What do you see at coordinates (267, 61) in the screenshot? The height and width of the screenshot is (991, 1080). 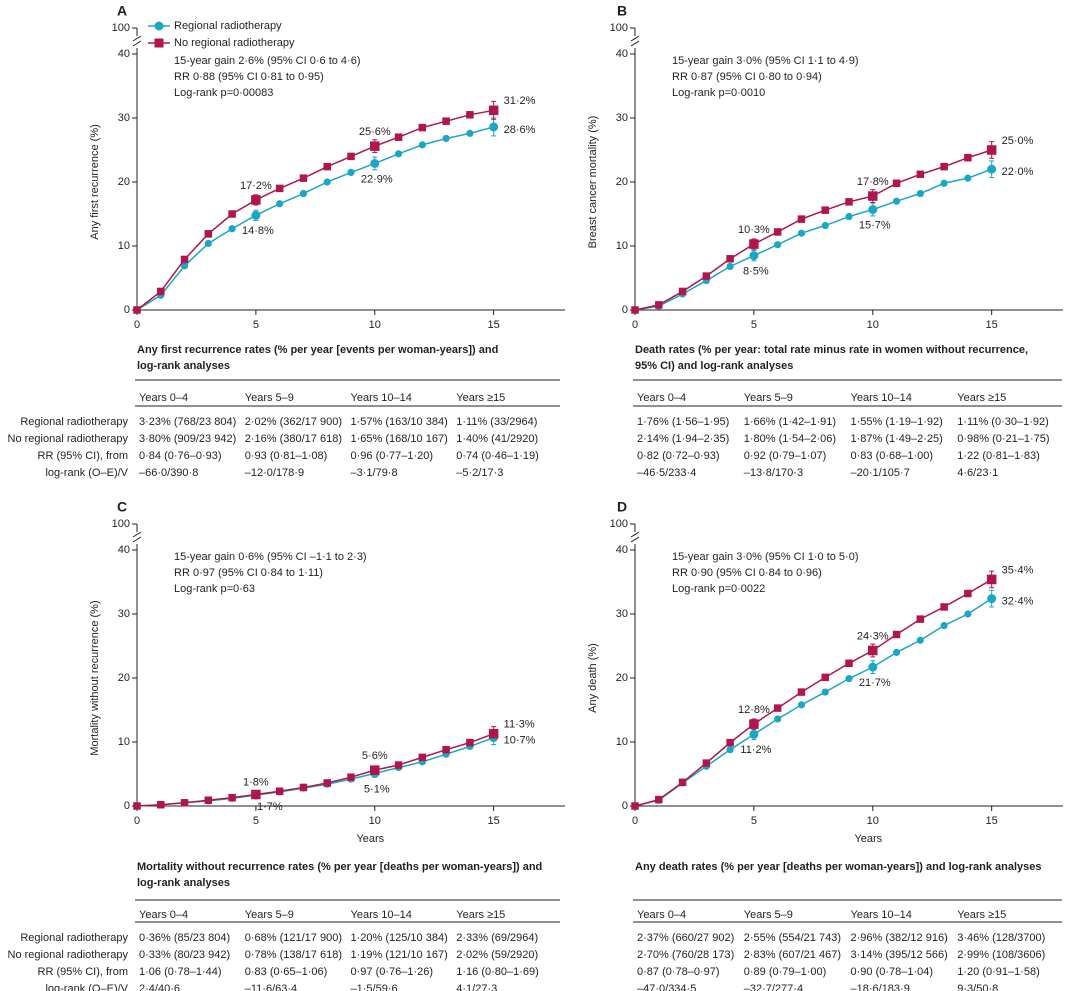 I see `stats-line: 15-year gain 2·6% (95% CI 0·6 to 4·6)` at bounding box center [267, 61].